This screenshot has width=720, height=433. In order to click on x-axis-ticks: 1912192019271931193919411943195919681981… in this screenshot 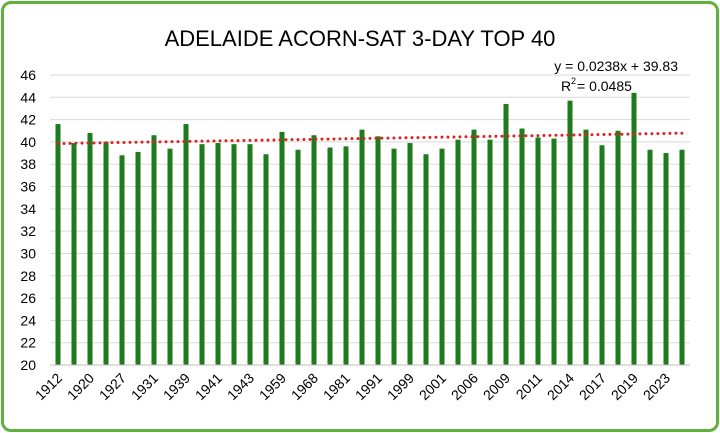, I will do `click(352, 386)`.